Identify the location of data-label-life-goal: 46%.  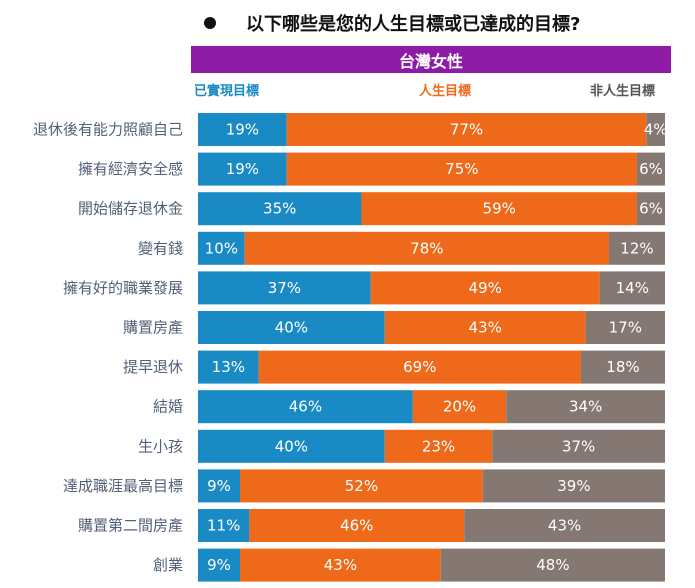
(356, 526).